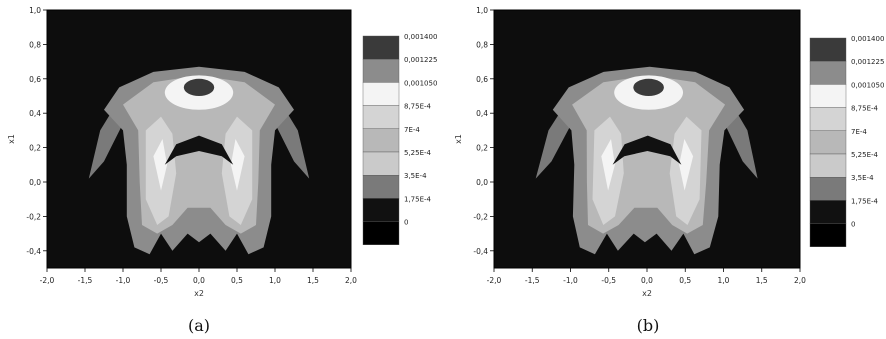 The width and height of the screenshot is (886, 339). I want to click on panel-caption: (b), so click(648, 325).